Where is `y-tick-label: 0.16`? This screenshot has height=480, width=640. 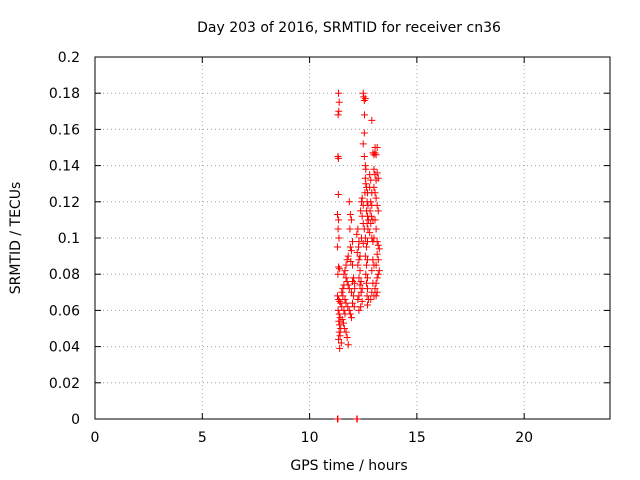 y-tick-label: 0.16 is located at coordinates (64, 130).